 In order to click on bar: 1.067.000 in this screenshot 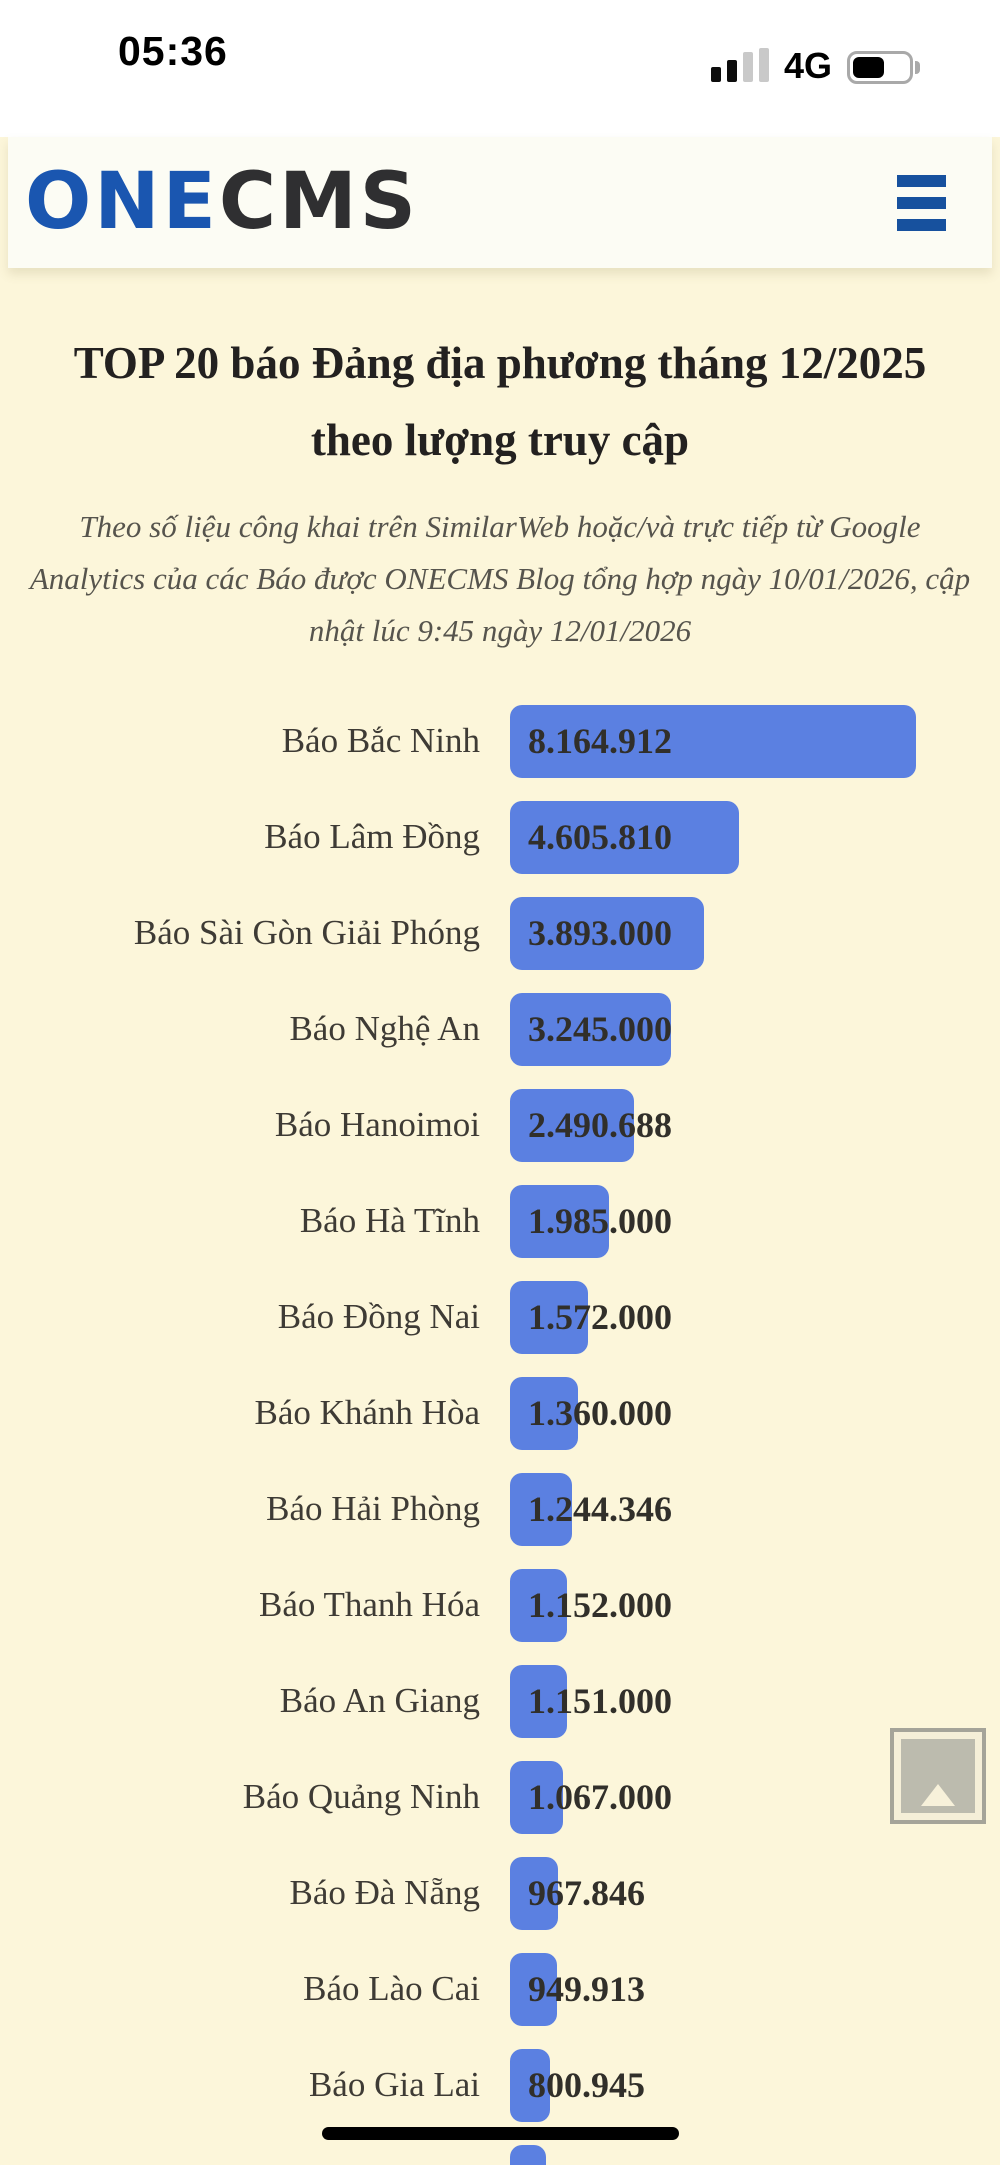, I will do `click(591, 1797)`.